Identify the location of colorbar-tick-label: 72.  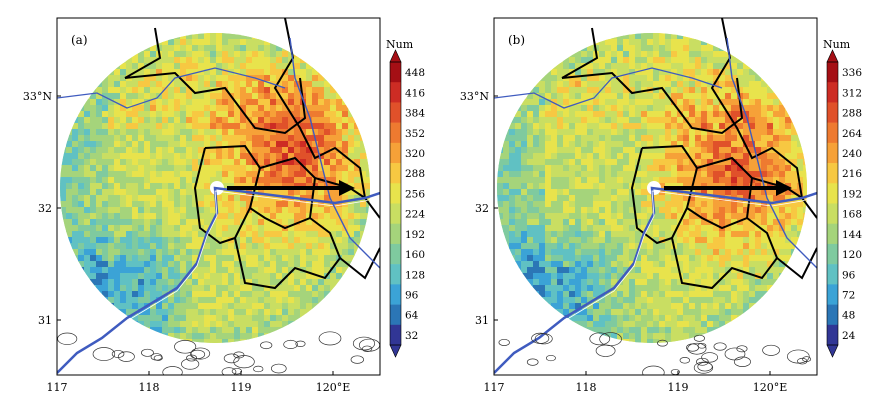
(848, 295).